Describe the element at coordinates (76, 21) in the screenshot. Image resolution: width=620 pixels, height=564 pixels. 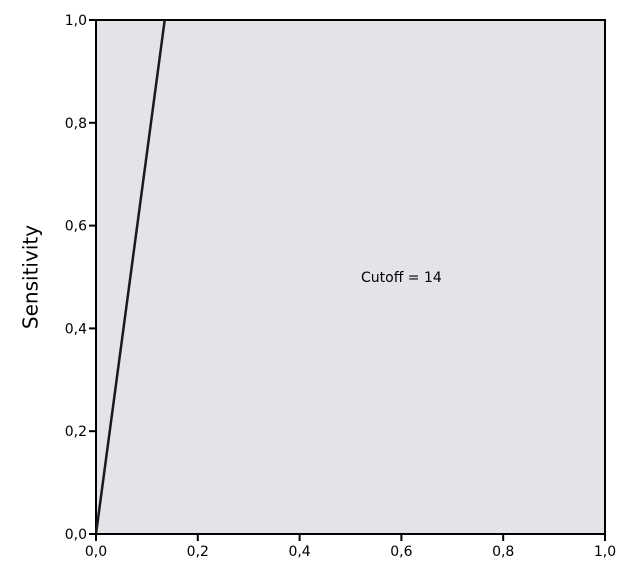
I see `y-tick-label: 1,0` at that location.